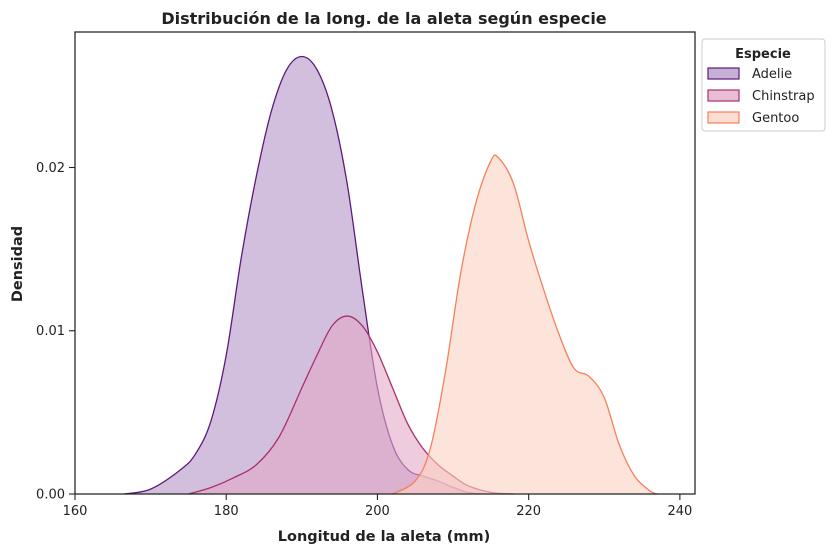 The image size is (834, 552). What do you see at coordinates (351, 405) in the screenshot?
I see `density-area-chinstrap` at bounding box center [351, 405].